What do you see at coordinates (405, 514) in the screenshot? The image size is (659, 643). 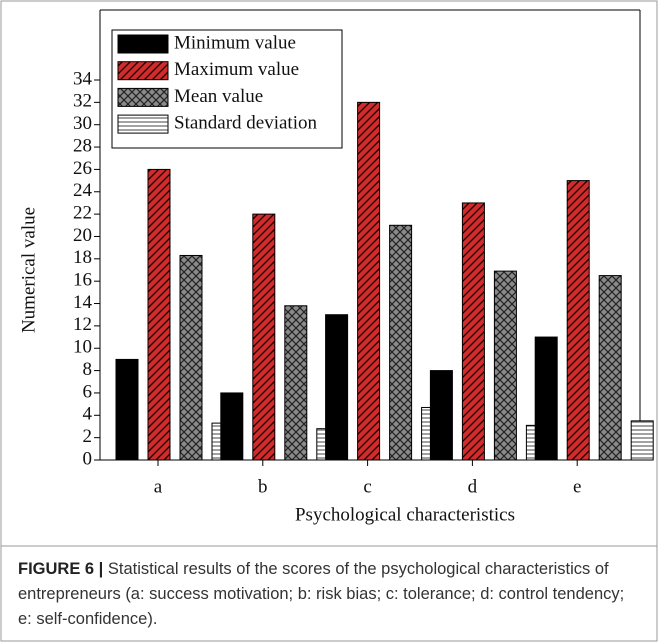 I see `x-axis-title: Psychological characteristics` at bounding box center [405, 514].